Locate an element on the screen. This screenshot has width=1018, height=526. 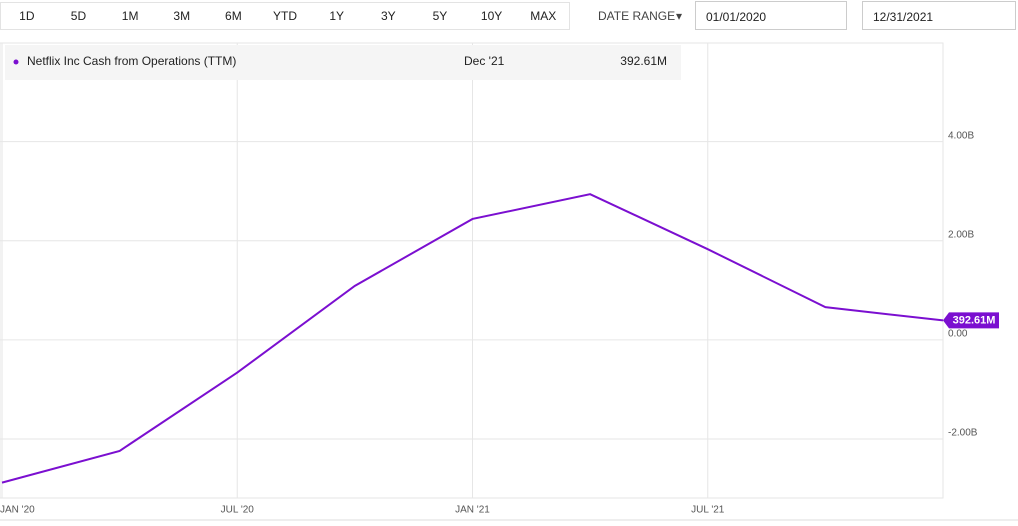
range-button: 10Y is located at coordinates (491, 16).